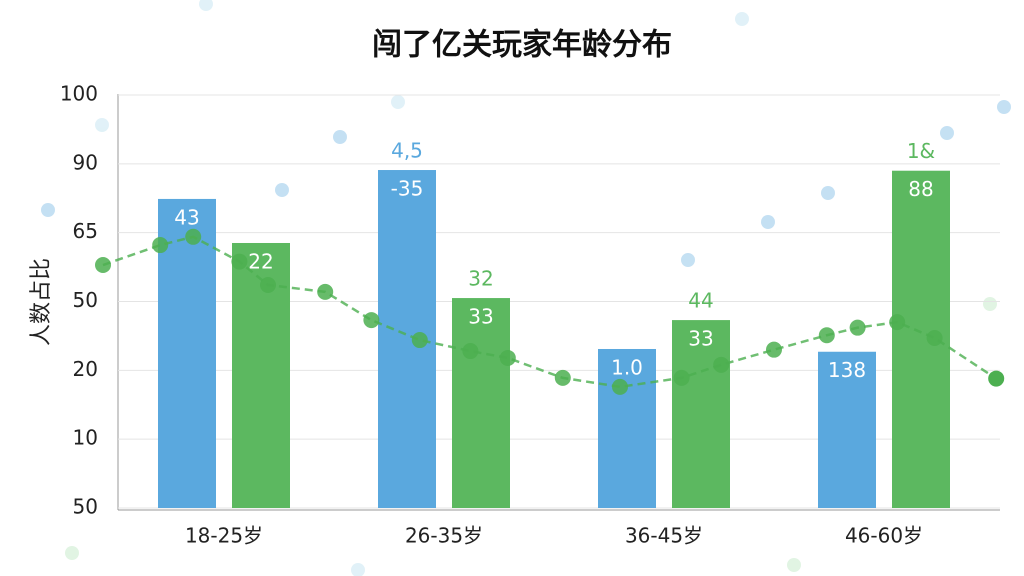 The width and height of the screenshot is (1024, 576). I want to click on y-tick-label: 90, so click(85, 162).